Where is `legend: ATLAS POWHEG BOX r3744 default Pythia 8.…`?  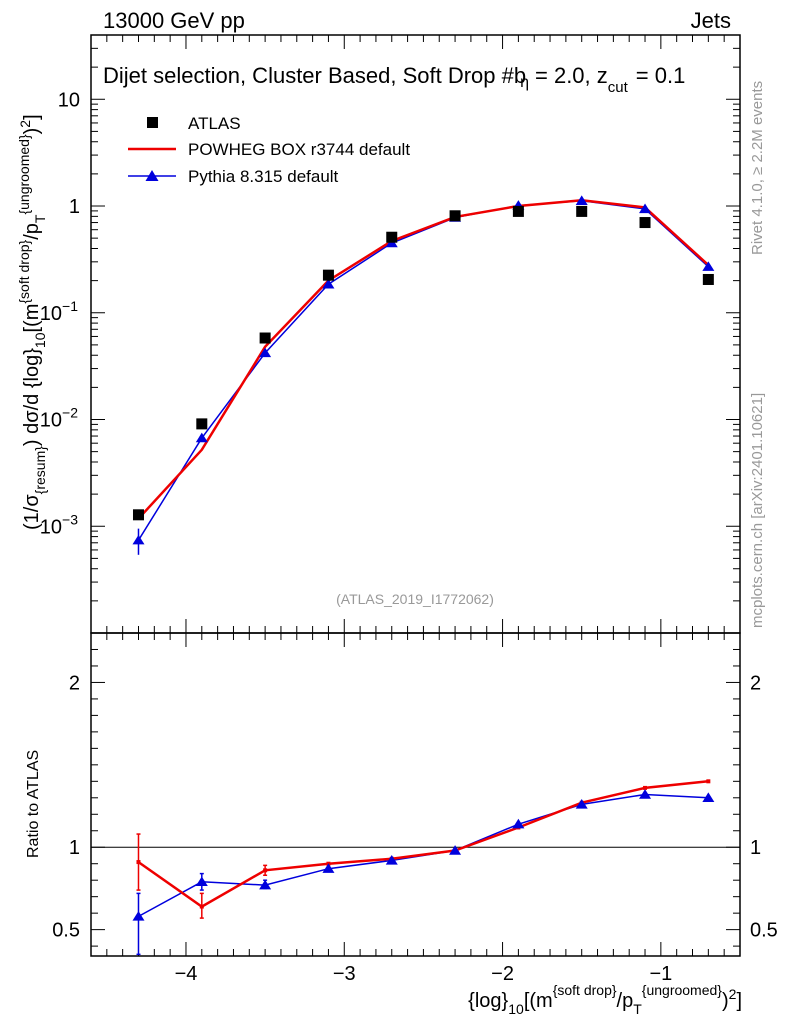
legend: ATLAS POWHEG BOX r3744 default Pythia 8.… is located at coordinates (269, 150).